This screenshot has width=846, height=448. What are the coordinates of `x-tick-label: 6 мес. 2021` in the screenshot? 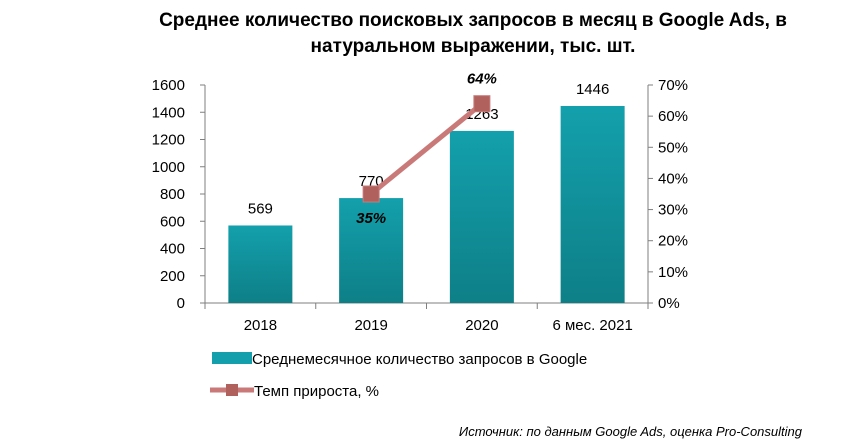 It's located at (592, 325).